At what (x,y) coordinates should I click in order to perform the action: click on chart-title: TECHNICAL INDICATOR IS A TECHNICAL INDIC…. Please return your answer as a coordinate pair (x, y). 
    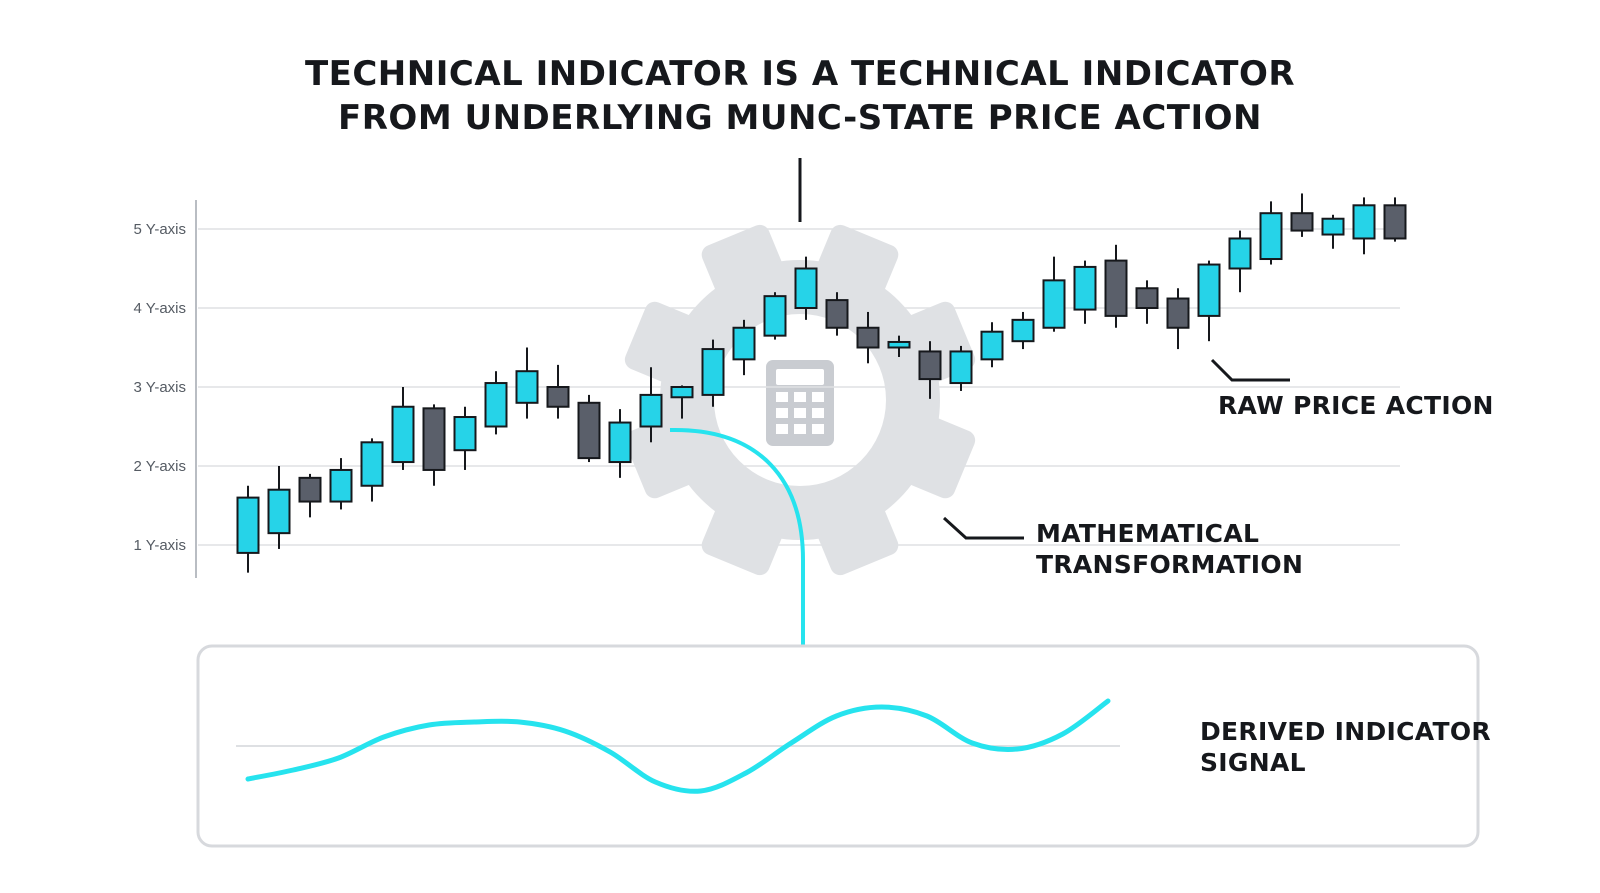
    Looking at the image, I should click on (800, 96).